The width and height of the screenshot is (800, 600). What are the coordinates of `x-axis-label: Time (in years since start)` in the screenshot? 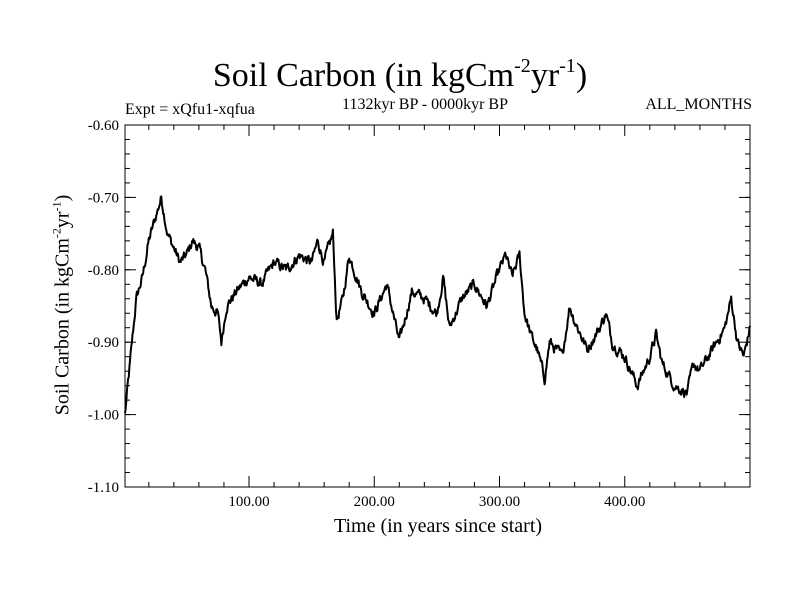 It's located at (438, 526).